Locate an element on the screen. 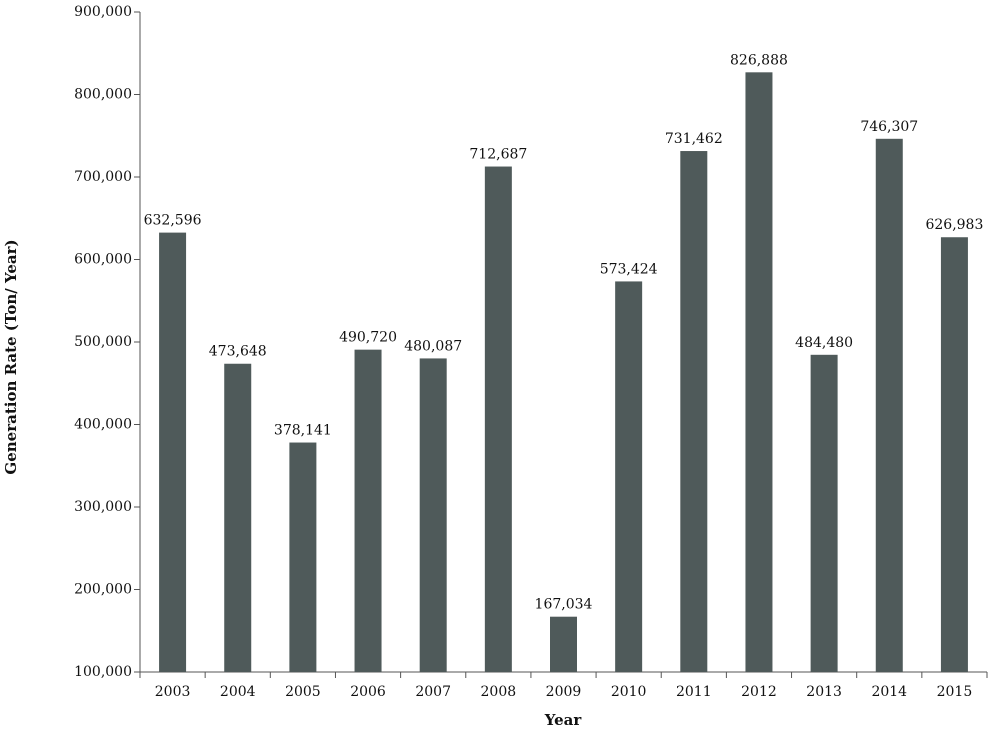 The height and width of the screenshot is (732, 1000). y-tick-label: 600,000 is located at coordinates (103, 260).